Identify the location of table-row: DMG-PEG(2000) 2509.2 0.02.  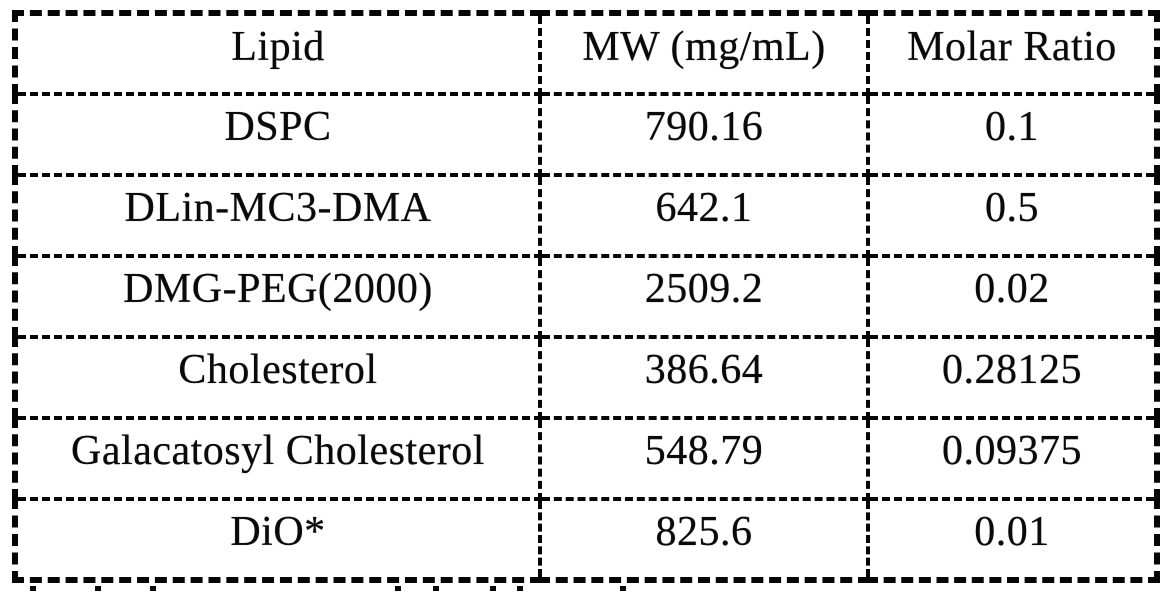
(586, 296).